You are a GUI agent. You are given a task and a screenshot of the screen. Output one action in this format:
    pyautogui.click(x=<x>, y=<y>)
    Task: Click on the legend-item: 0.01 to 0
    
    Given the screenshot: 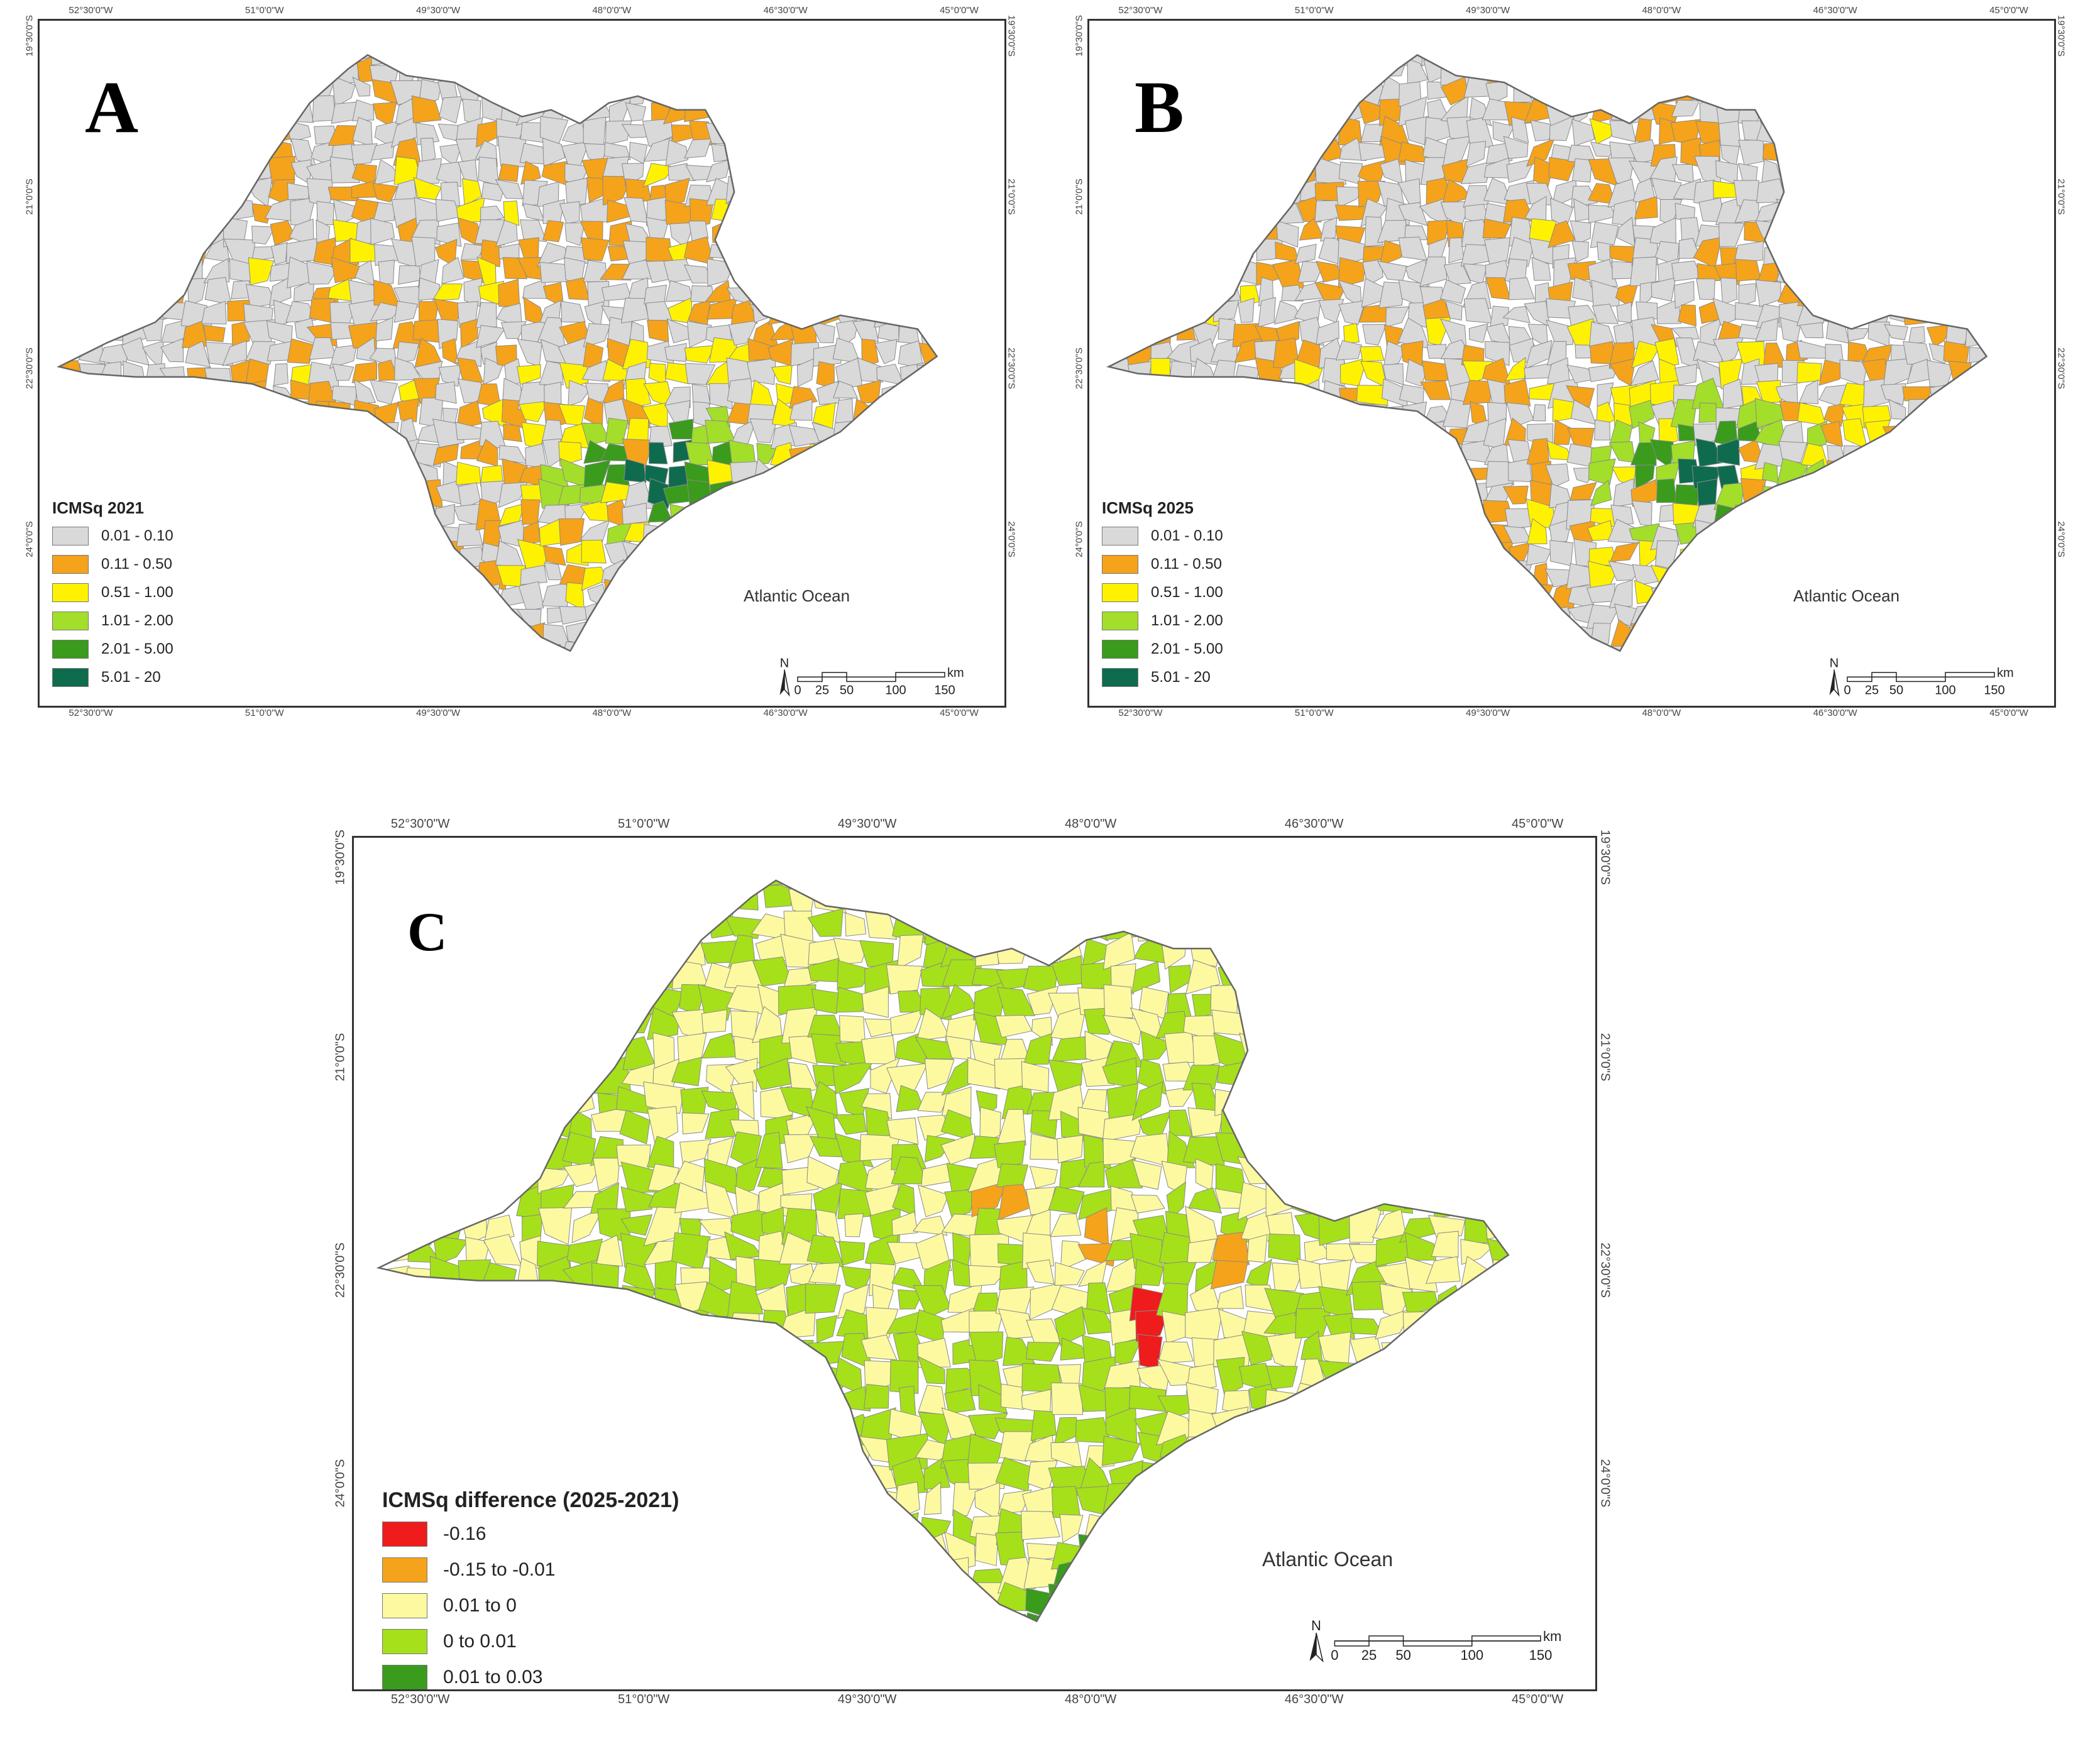 What is the action you would take?
    pyautogui.click(x=558, y=1605)
    